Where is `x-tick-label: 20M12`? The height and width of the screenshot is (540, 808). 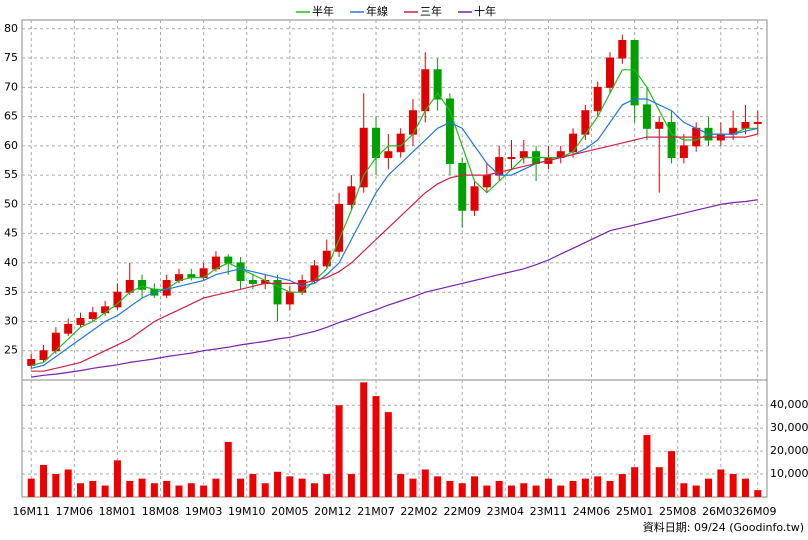 x-tick-label: 20M12 is located at coordinates (333, 511).